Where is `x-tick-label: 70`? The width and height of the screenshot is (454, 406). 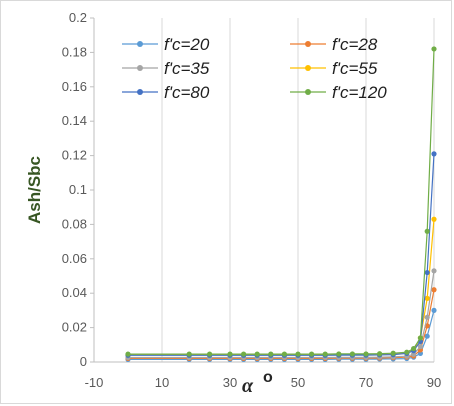
x-tick-label: 70 is located at coordinates (366, 382).